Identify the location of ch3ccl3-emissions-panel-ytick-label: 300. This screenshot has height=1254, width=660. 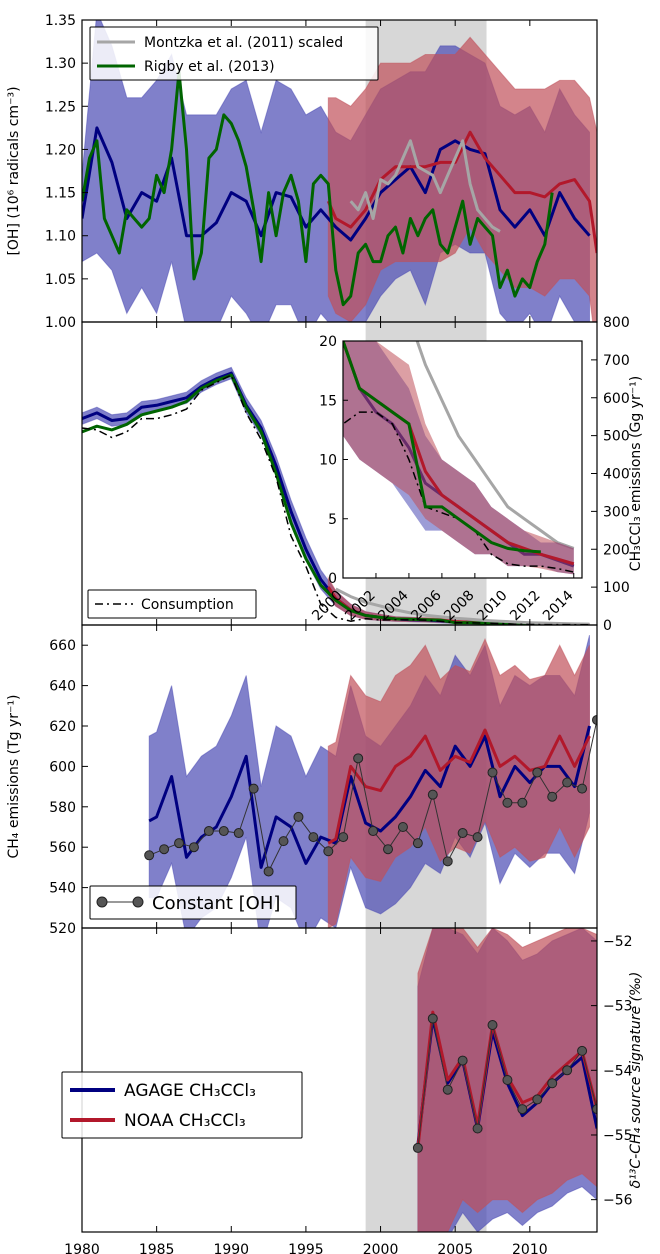
(616, 512).